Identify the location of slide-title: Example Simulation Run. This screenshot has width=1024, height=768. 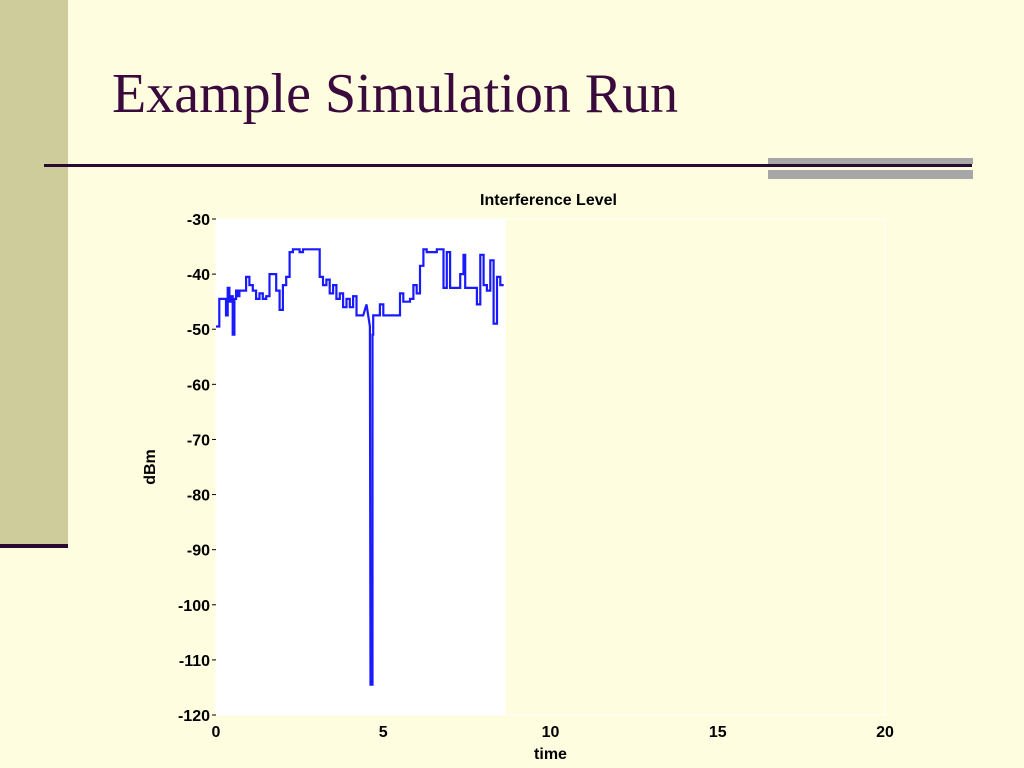
(395, 94).